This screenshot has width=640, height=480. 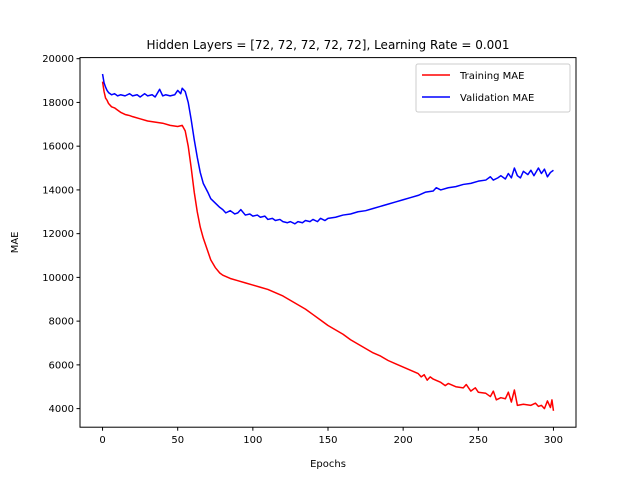 I want to click on x-tick-label: 150, so click(x=327, y=440).